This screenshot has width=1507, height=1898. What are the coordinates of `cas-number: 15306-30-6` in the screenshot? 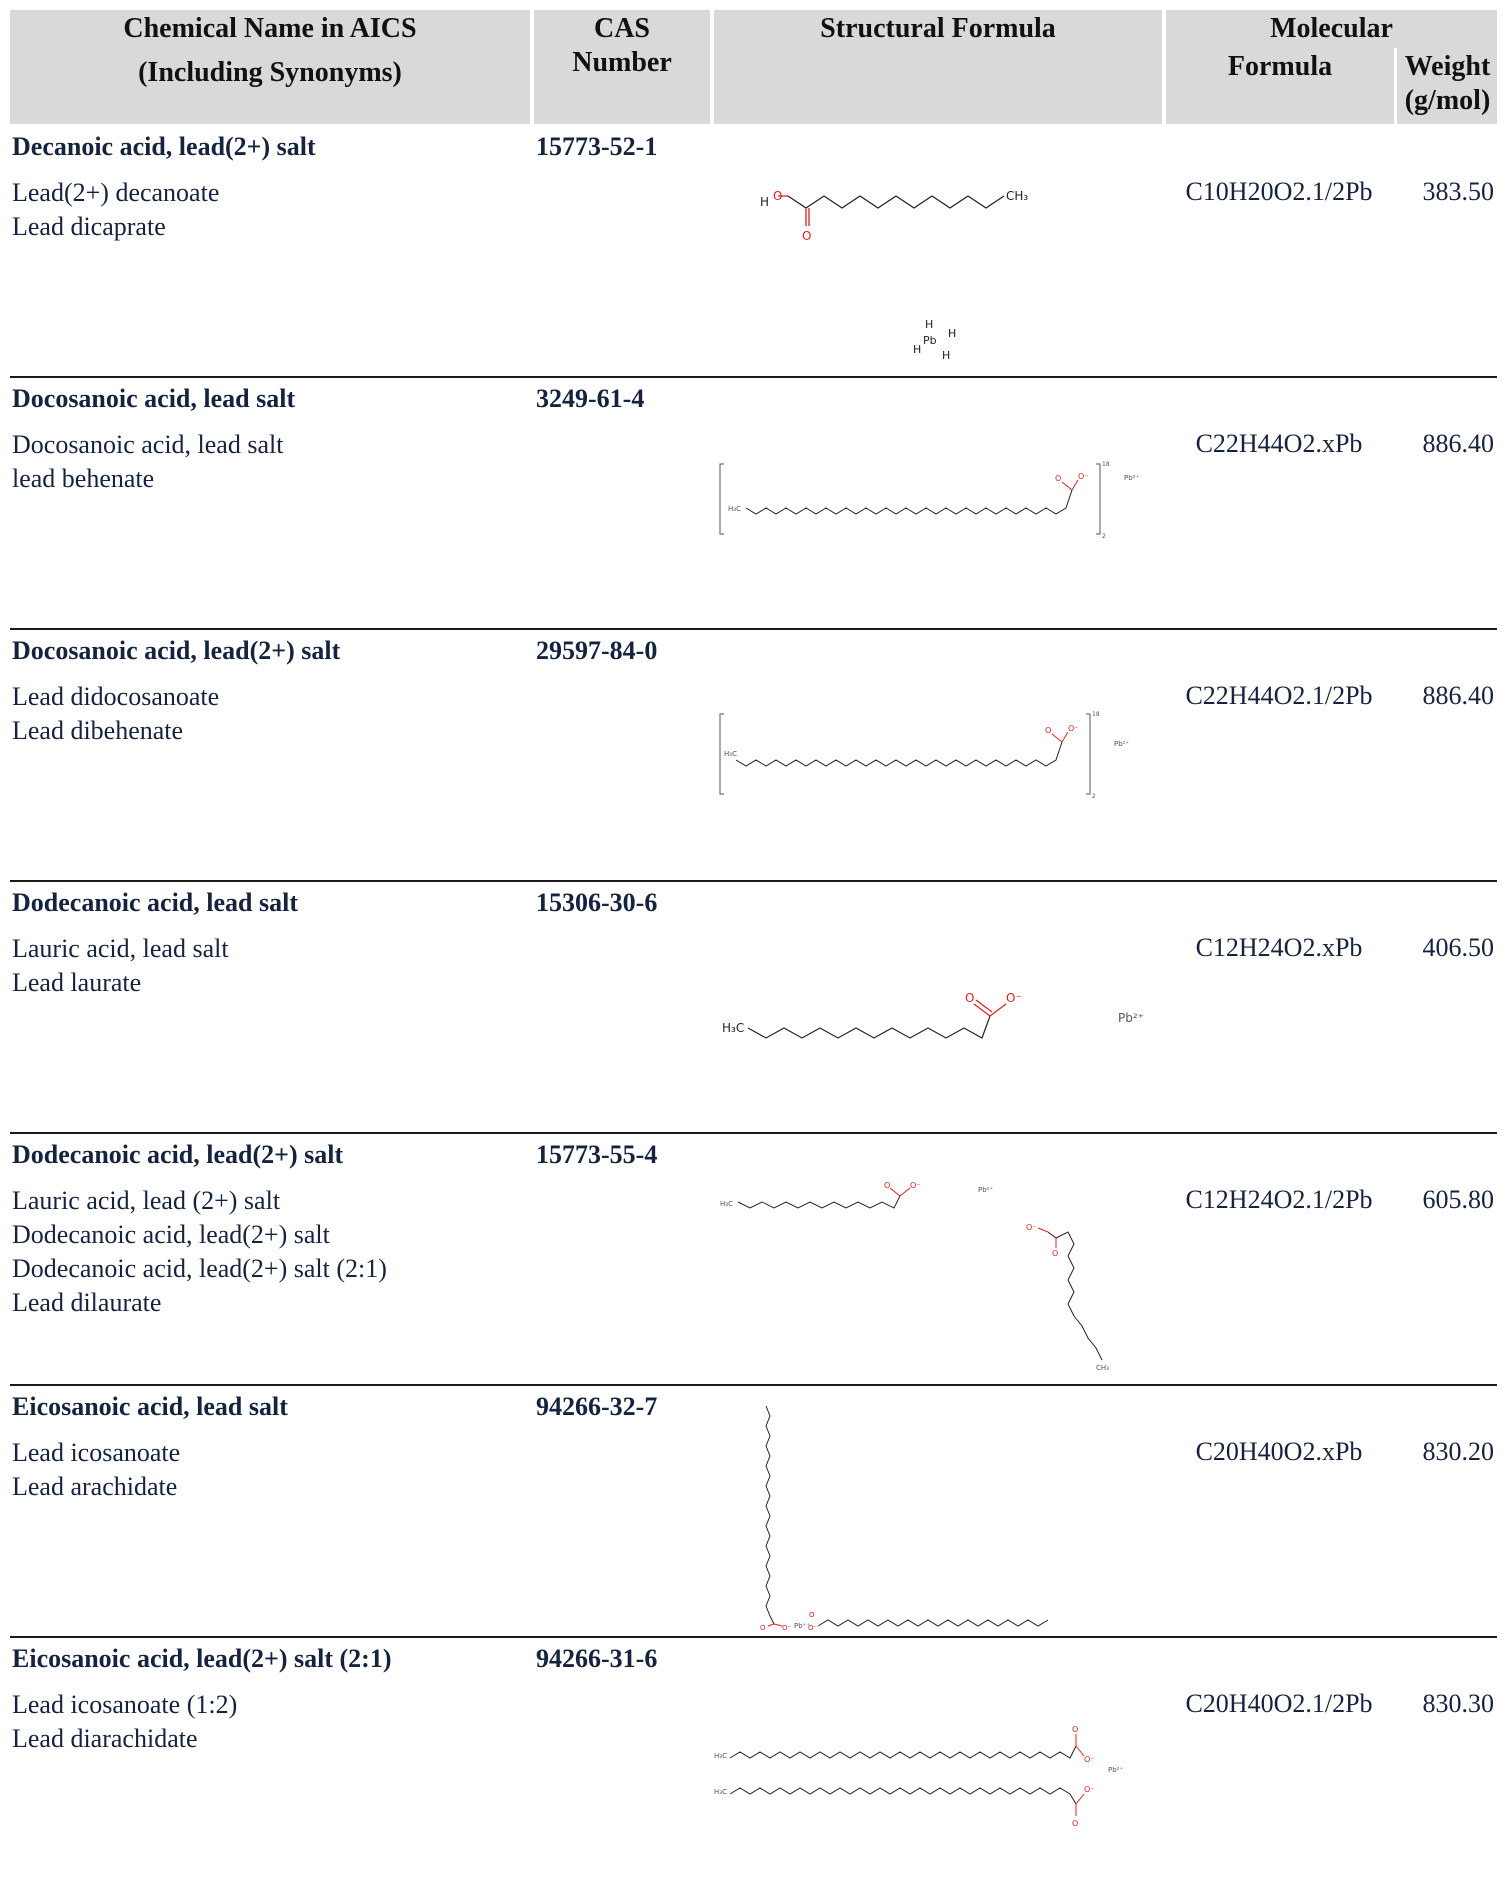 It's located at (597, 902).